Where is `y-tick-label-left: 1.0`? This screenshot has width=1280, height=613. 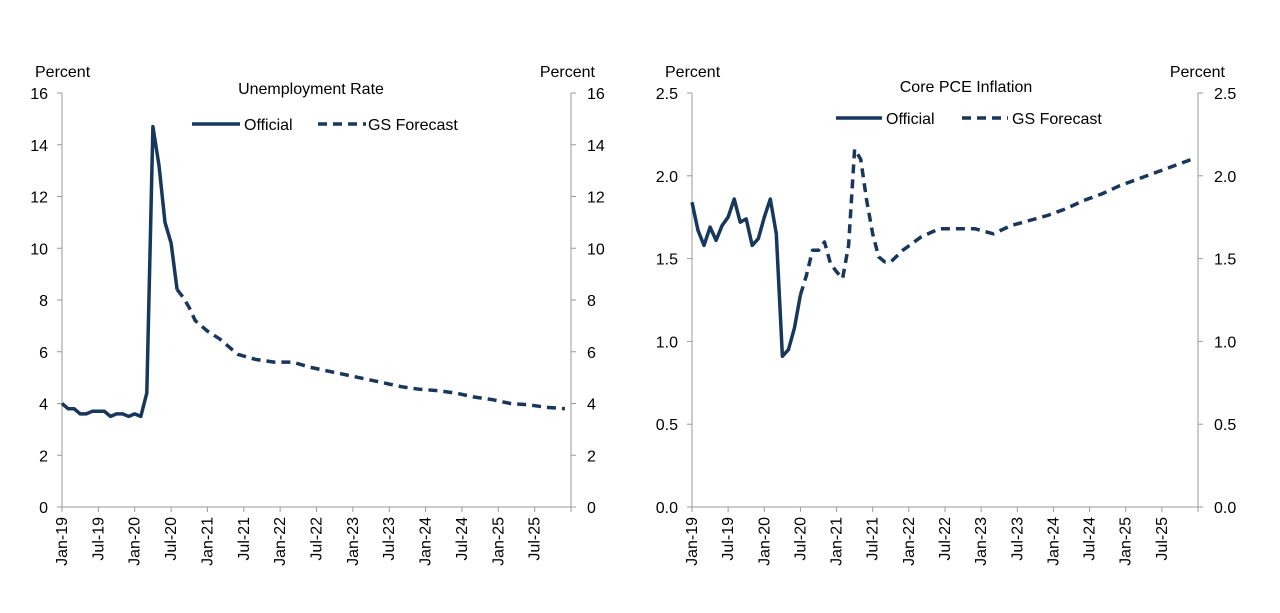 y-tick-label-left: 1.0 is located at coordinates (667, 342).